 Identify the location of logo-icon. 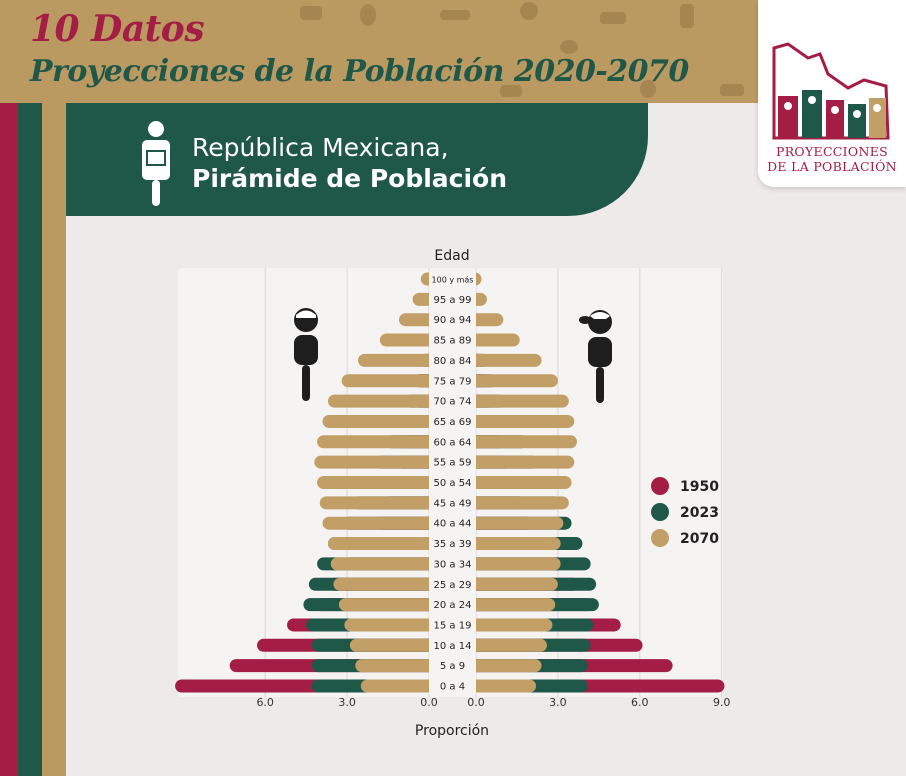
(831, 91).